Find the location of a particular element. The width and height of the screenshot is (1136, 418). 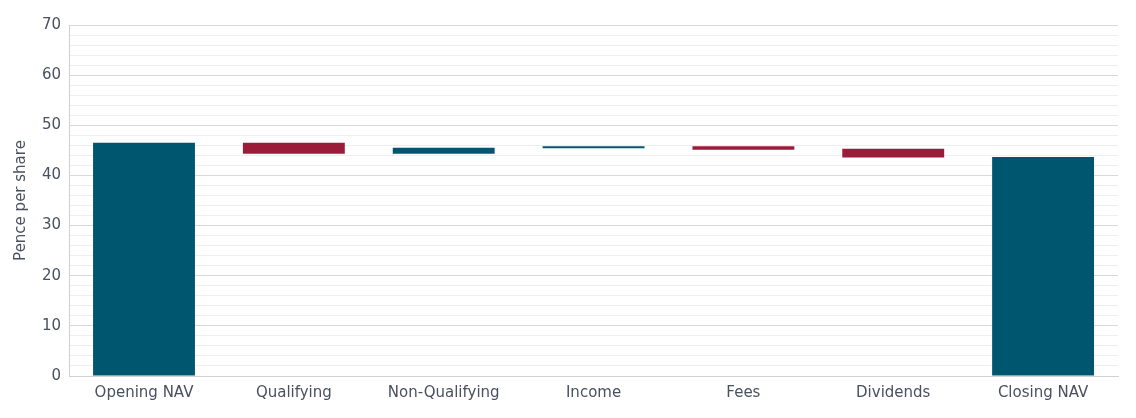

y-tick-label: 40 is located at coordinates (51, 174).